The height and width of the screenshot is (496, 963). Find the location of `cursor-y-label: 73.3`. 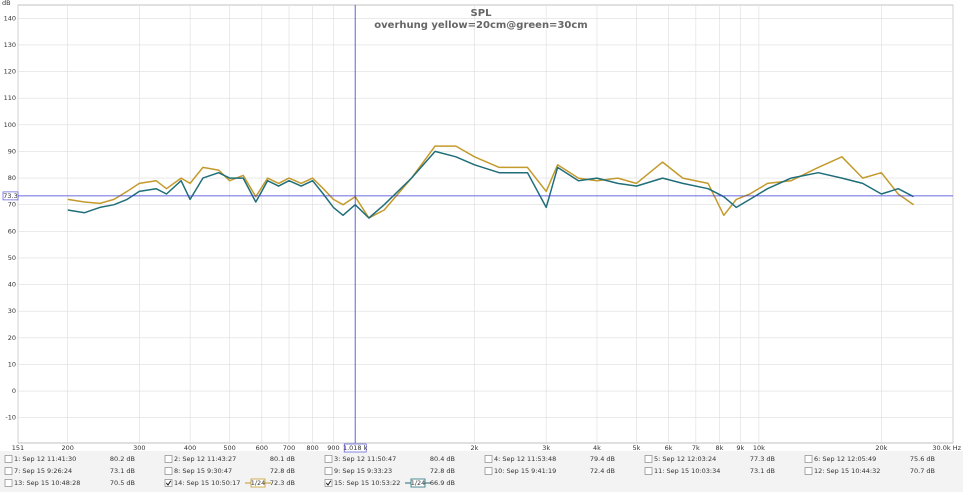

cursor-y-label: 73.3 is located at coordinates (10, 196).